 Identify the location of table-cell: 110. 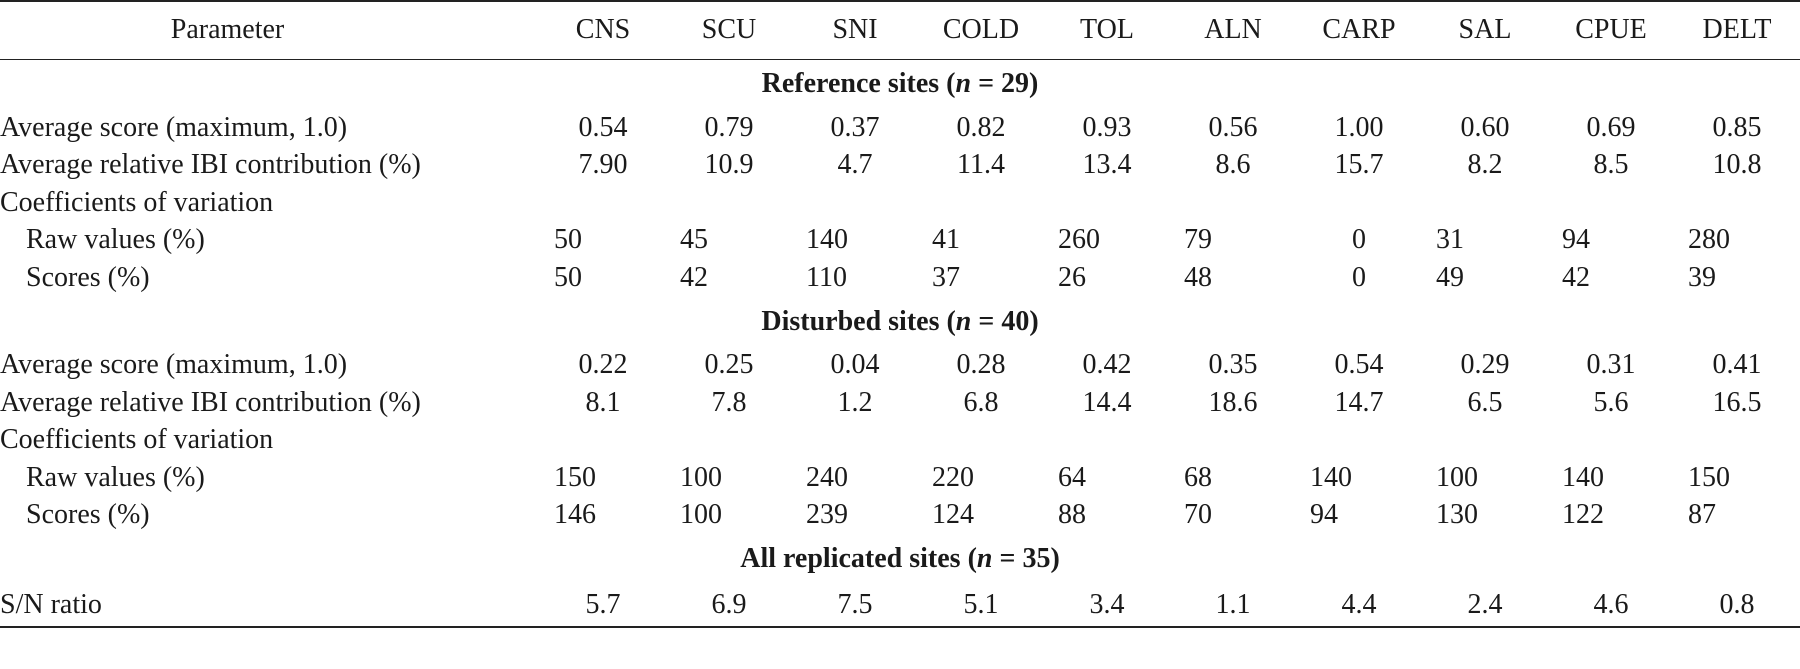
(826, 277).